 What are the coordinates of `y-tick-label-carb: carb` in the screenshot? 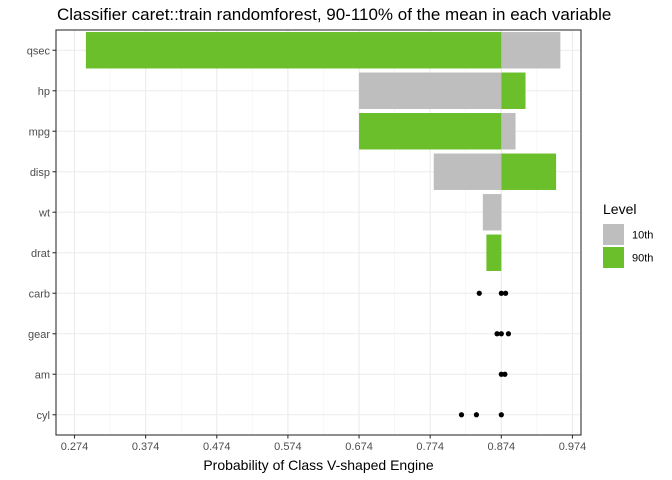 It's located at (39, 294).